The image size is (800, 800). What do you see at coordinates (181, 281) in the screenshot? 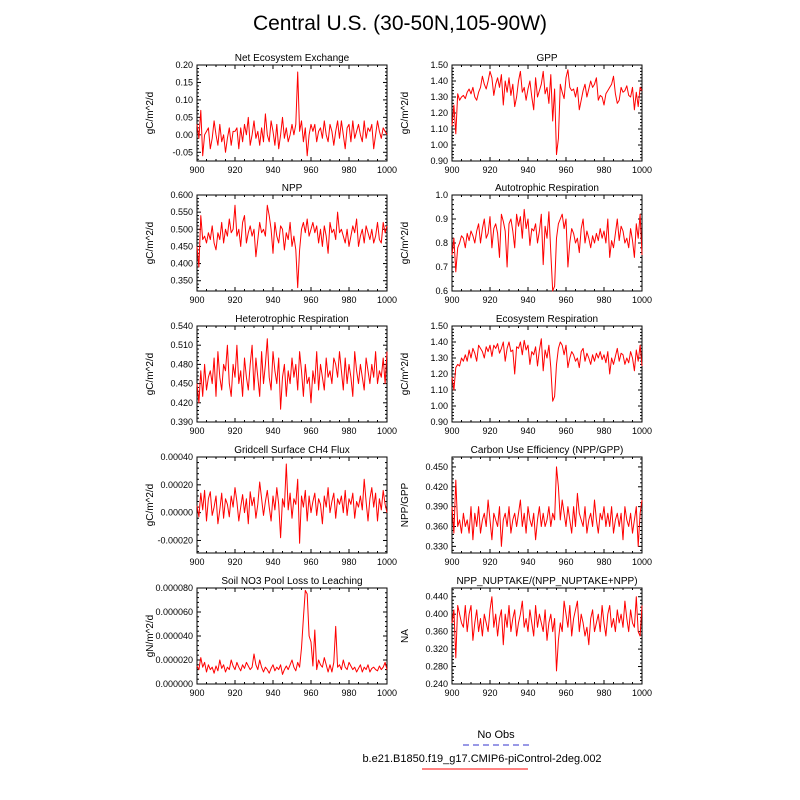
I see `y-tick-label: 0.350` at bounding box center [181, 281].